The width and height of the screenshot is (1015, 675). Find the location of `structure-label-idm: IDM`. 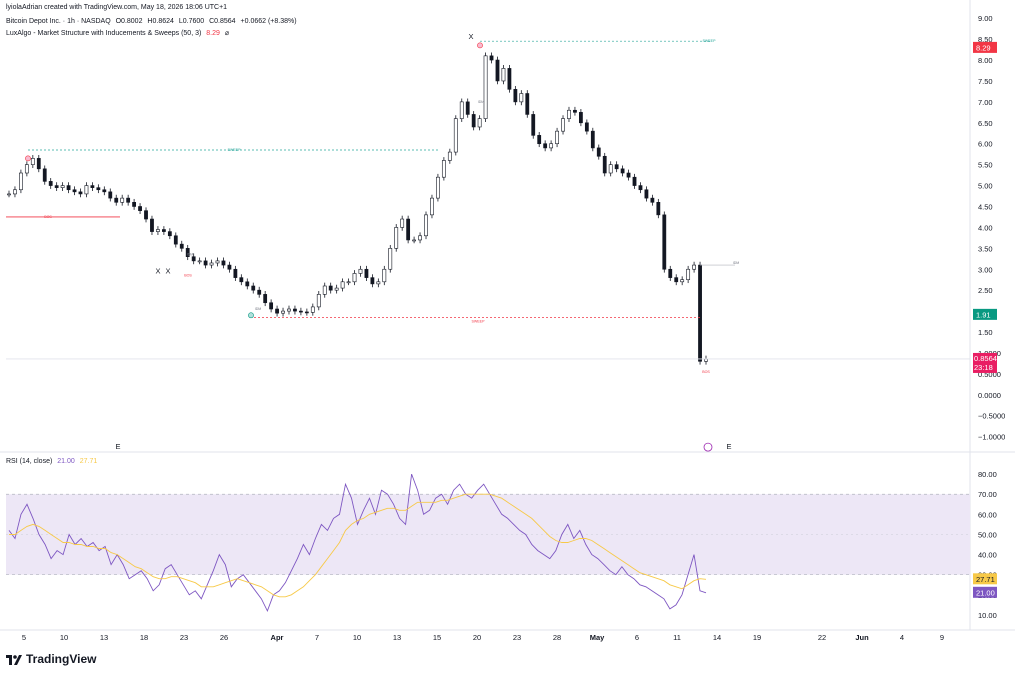

structure-label-idm: IDM is located at coordinates (736, 263).